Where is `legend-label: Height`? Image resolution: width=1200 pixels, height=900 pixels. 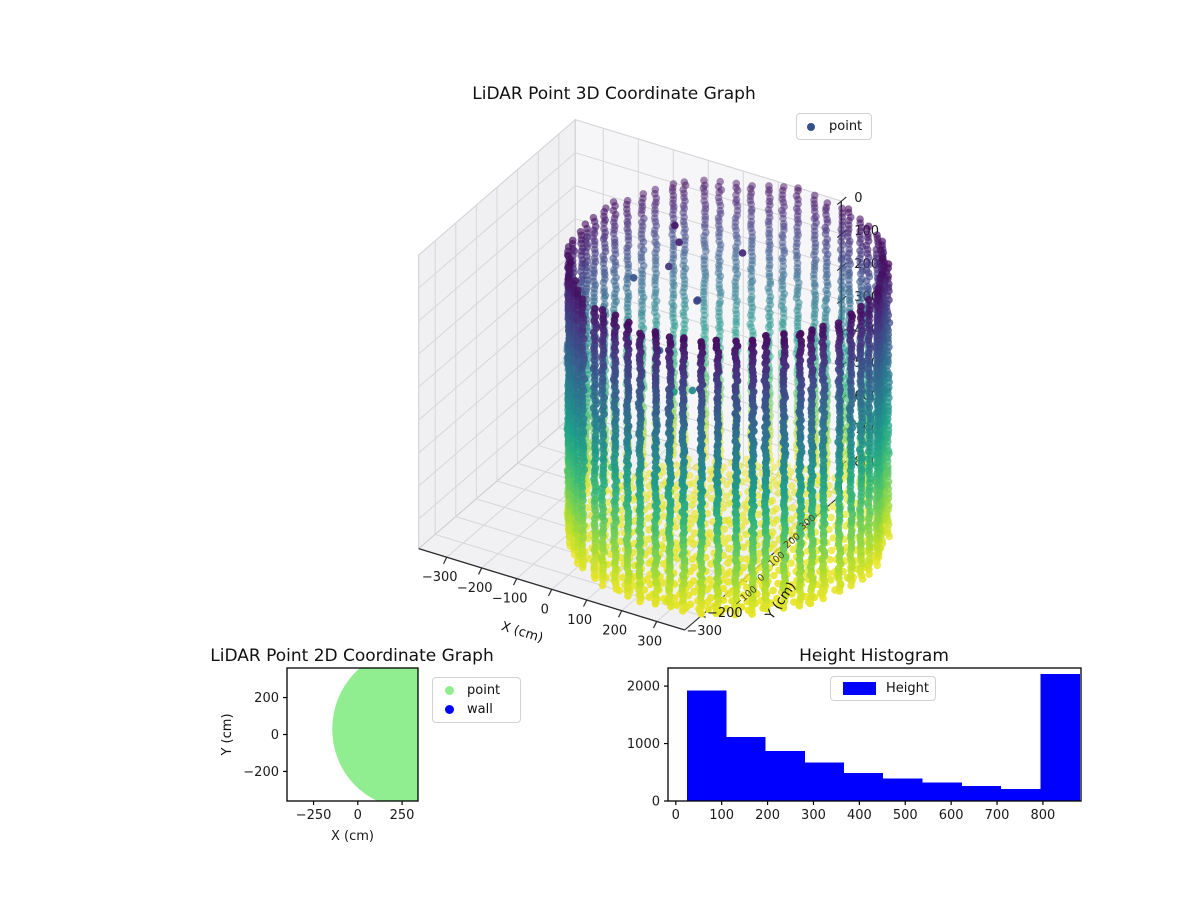
legend-label: Height is located at coordinates (907, 688).